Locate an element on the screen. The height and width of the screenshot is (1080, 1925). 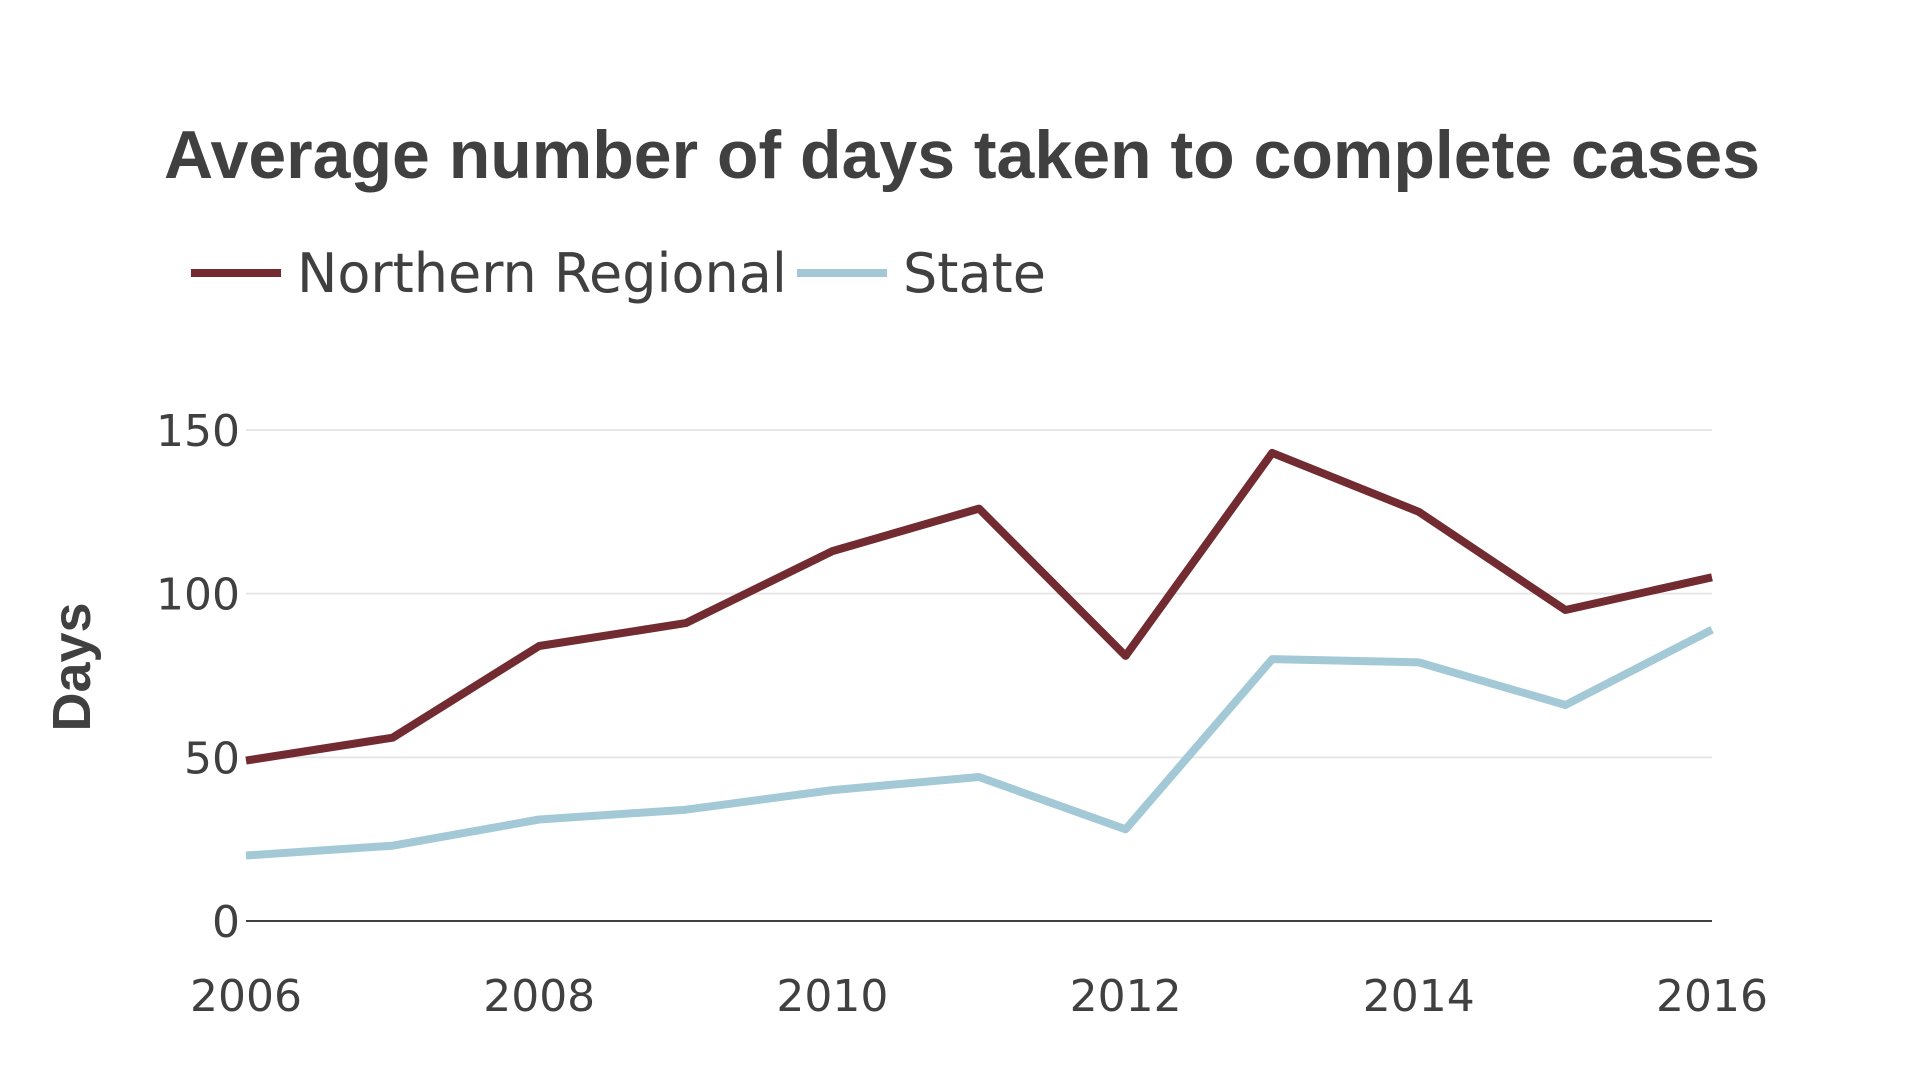
legend-label-northern-regional: Northern Regional is located at coordinates (542, 273).